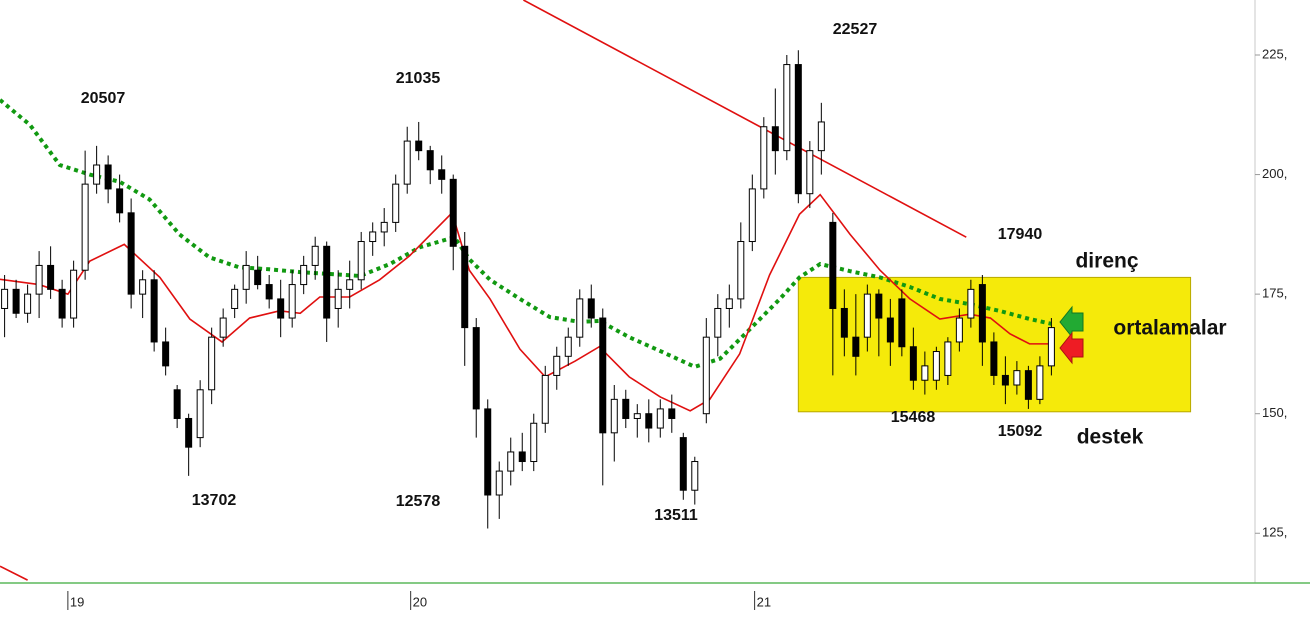 The image size is (1310, 620). Describe the element at coordinates (1110, 437) in the screenshot. I see `annotation: destek` at that location.